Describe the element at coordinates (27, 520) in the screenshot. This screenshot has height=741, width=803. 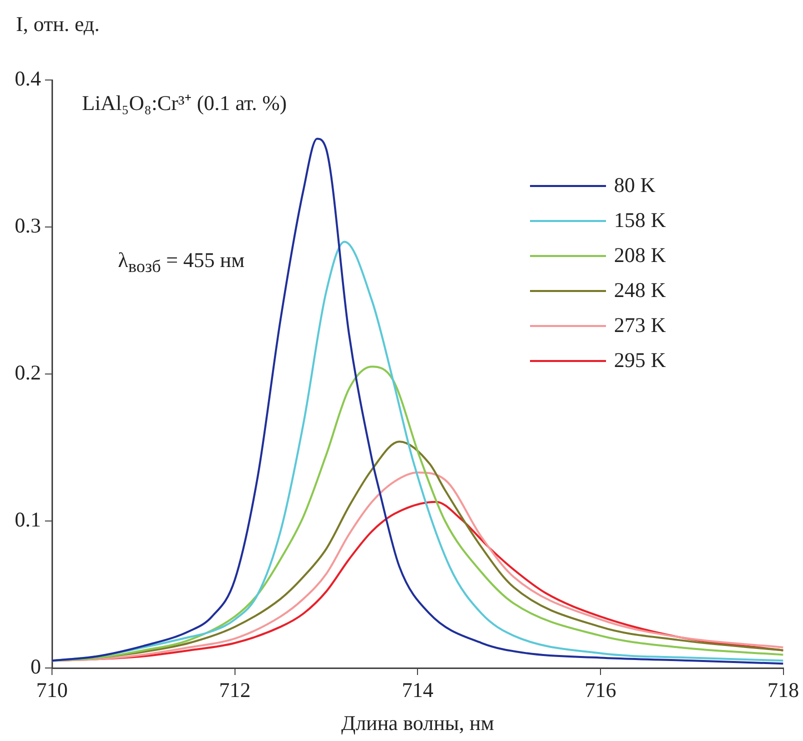
I see `y-tick-label: 0.1` at that location.